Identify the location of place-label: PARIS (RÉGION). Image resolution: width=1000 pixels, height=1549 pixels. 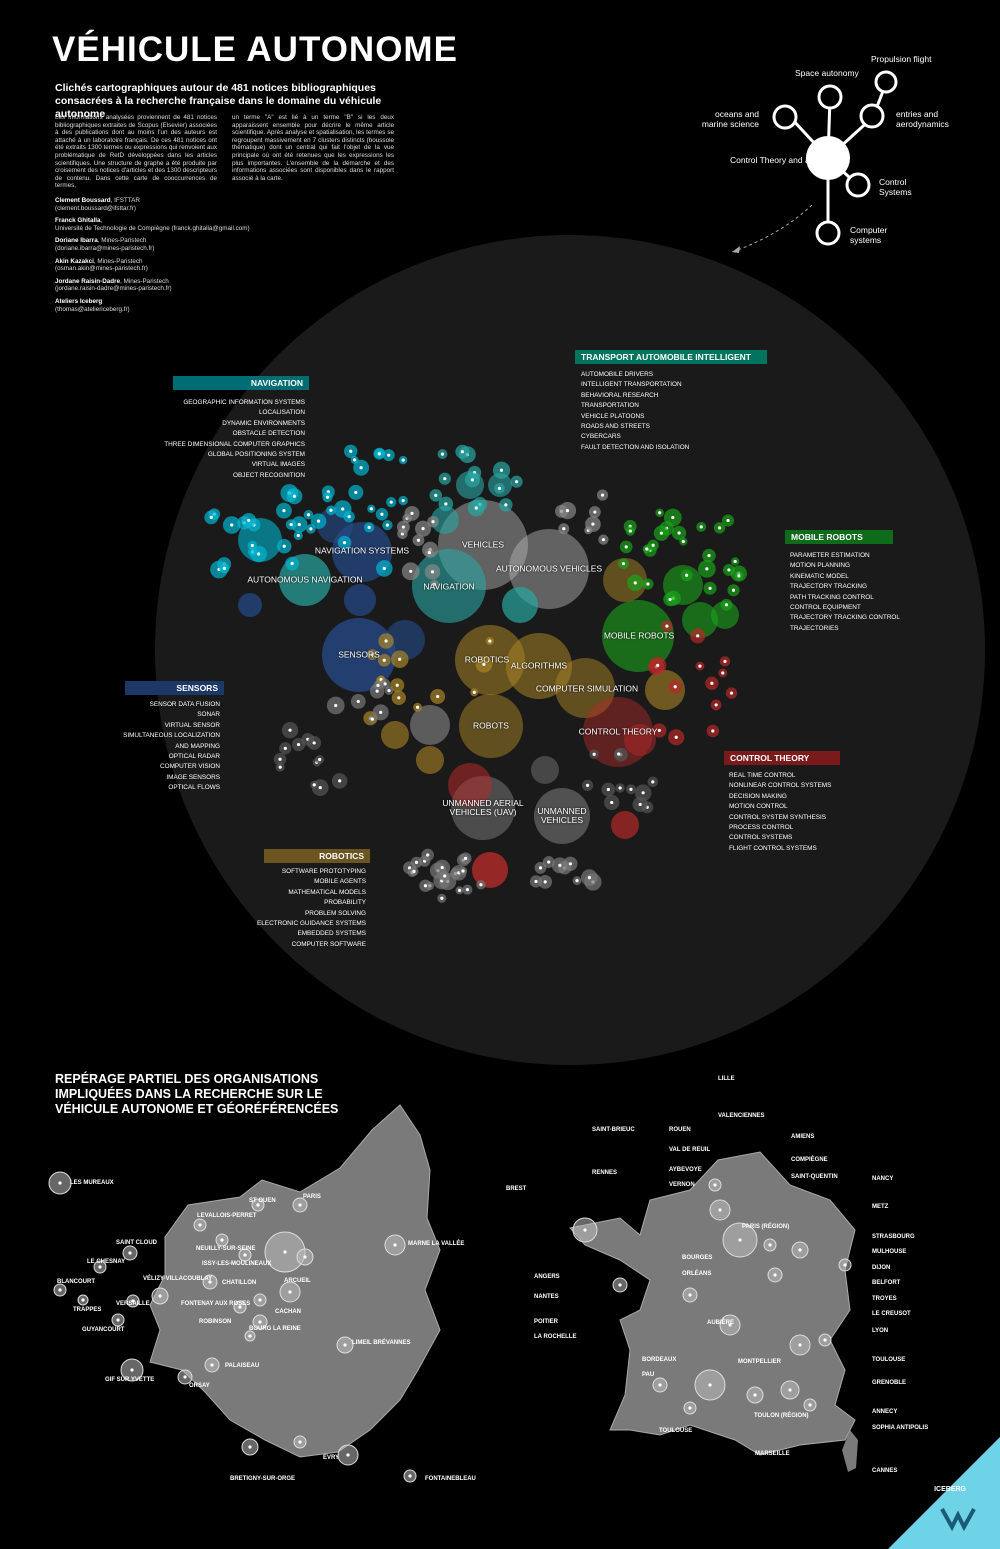
(766, 1227).